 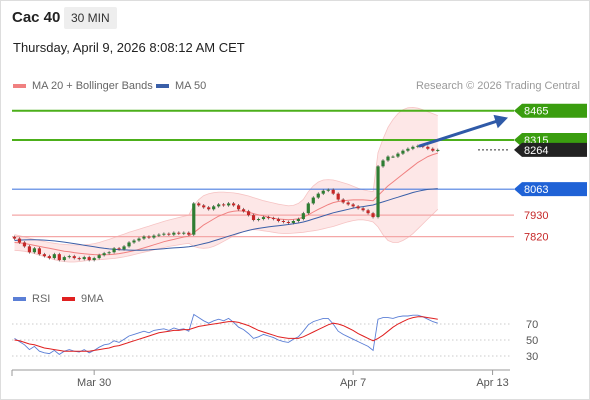 What do you see at coordinates (500, 121) in the screenshot?
I see `forecast-arrow-head` at bounding box center [500, 121].